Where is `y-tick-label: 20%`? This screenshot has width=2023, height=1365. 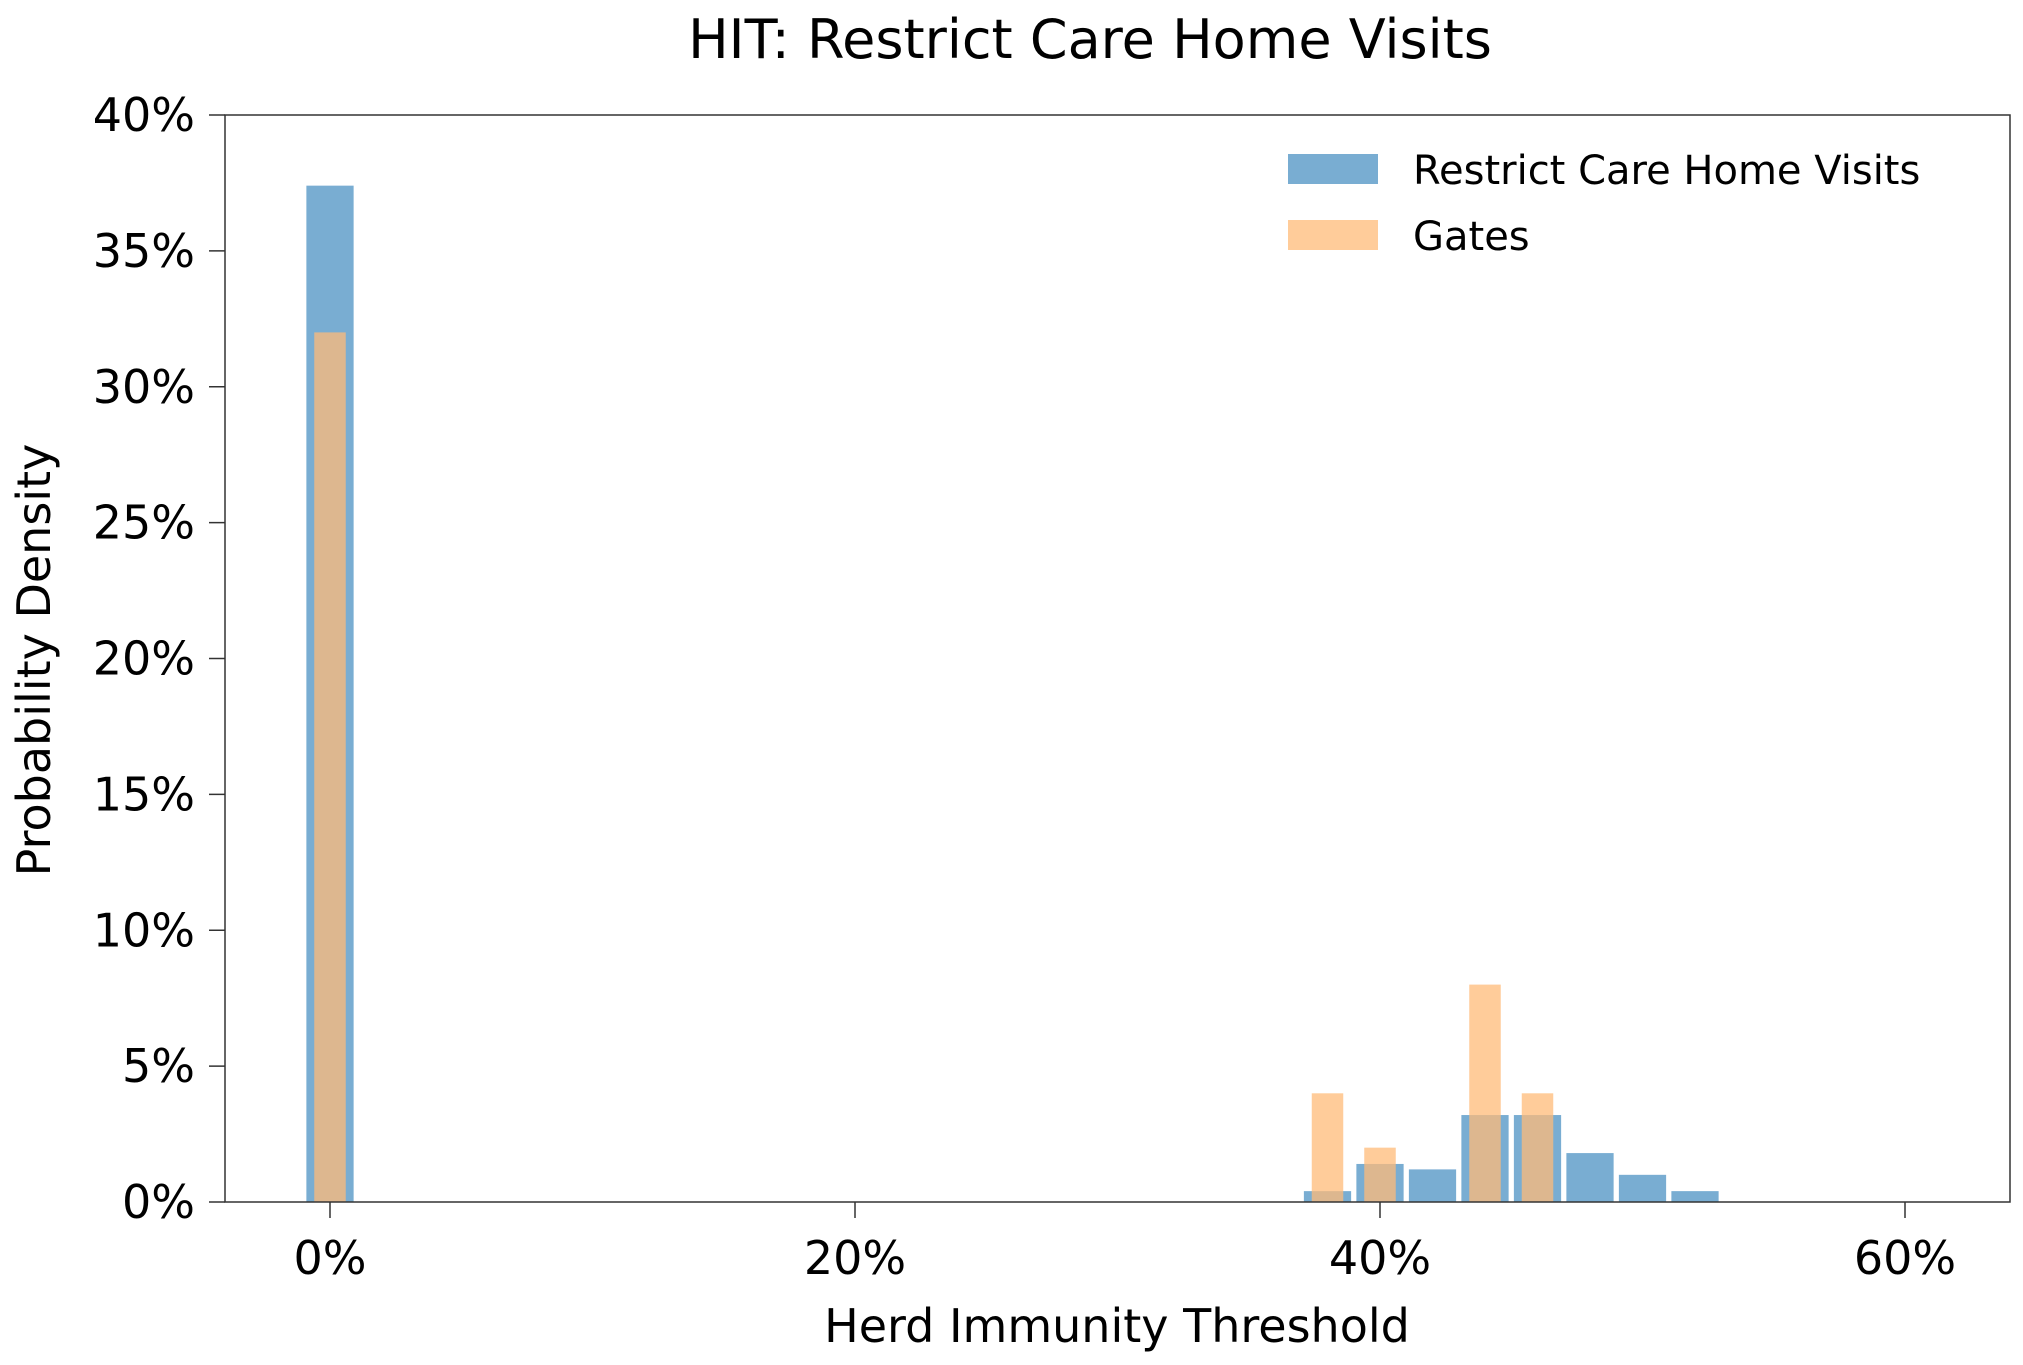 y-tick-label: 20% is located at coordinates (144, 659).